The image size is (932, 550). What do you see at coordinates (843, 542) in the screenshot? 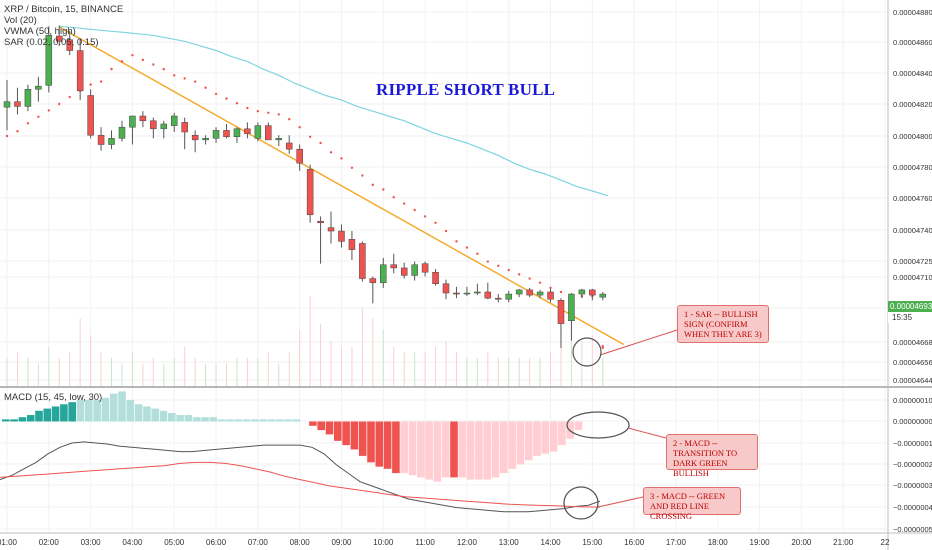
I see `time-axis-label: 21:00` at bounding box center [843, 542].